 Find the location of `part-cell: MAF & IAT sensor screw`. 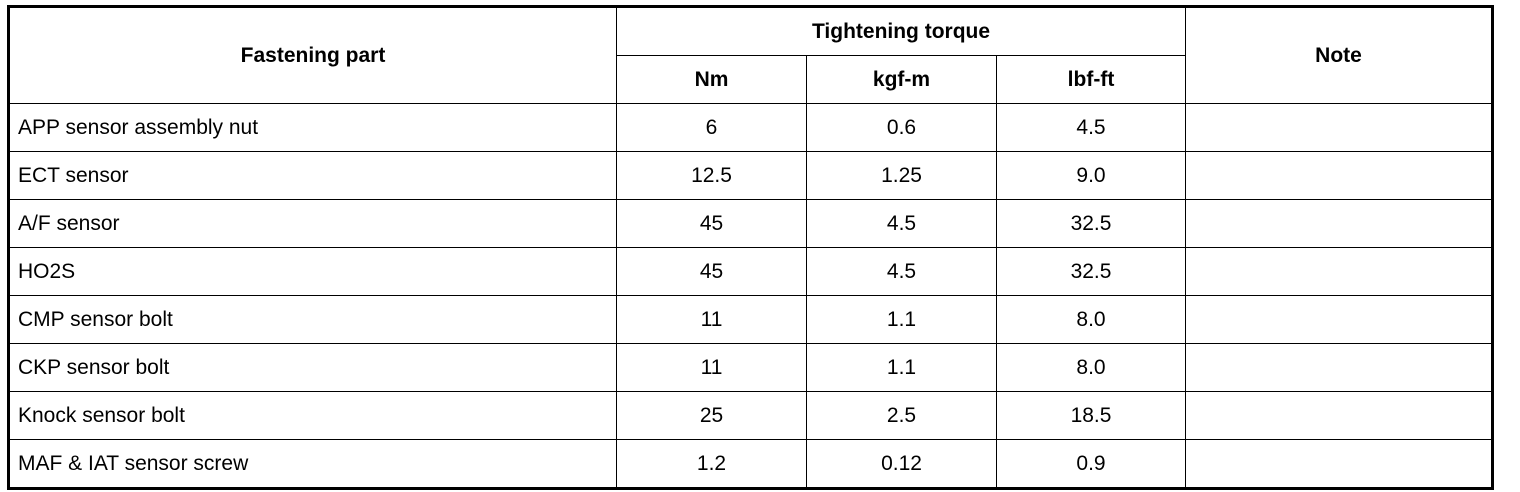

part-cell: MAF & IAT sensor screw is located at coordinates (312, 464).